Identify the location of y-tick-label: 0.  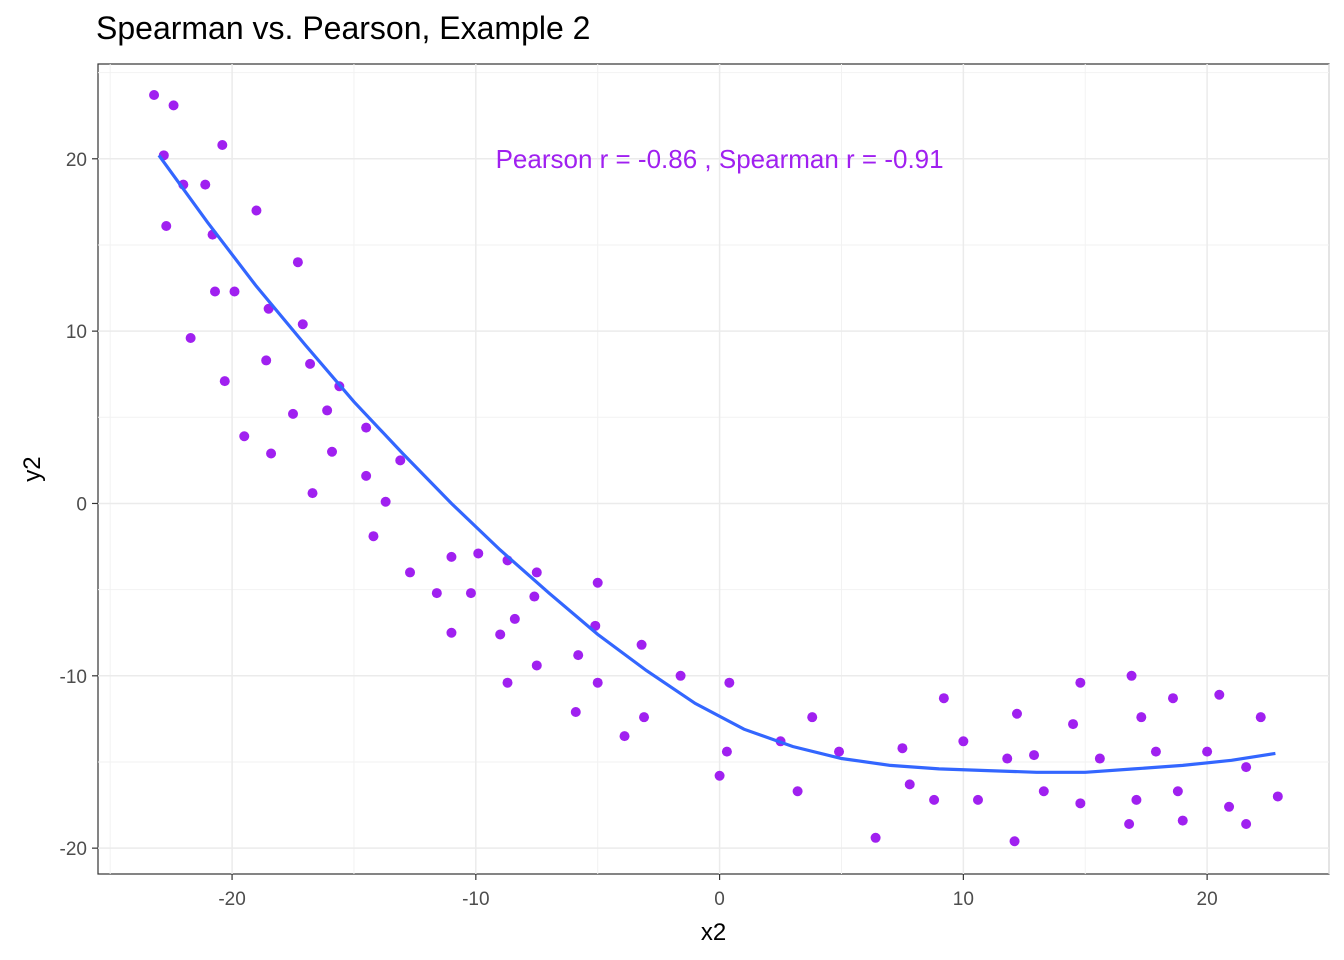
(81, 504).